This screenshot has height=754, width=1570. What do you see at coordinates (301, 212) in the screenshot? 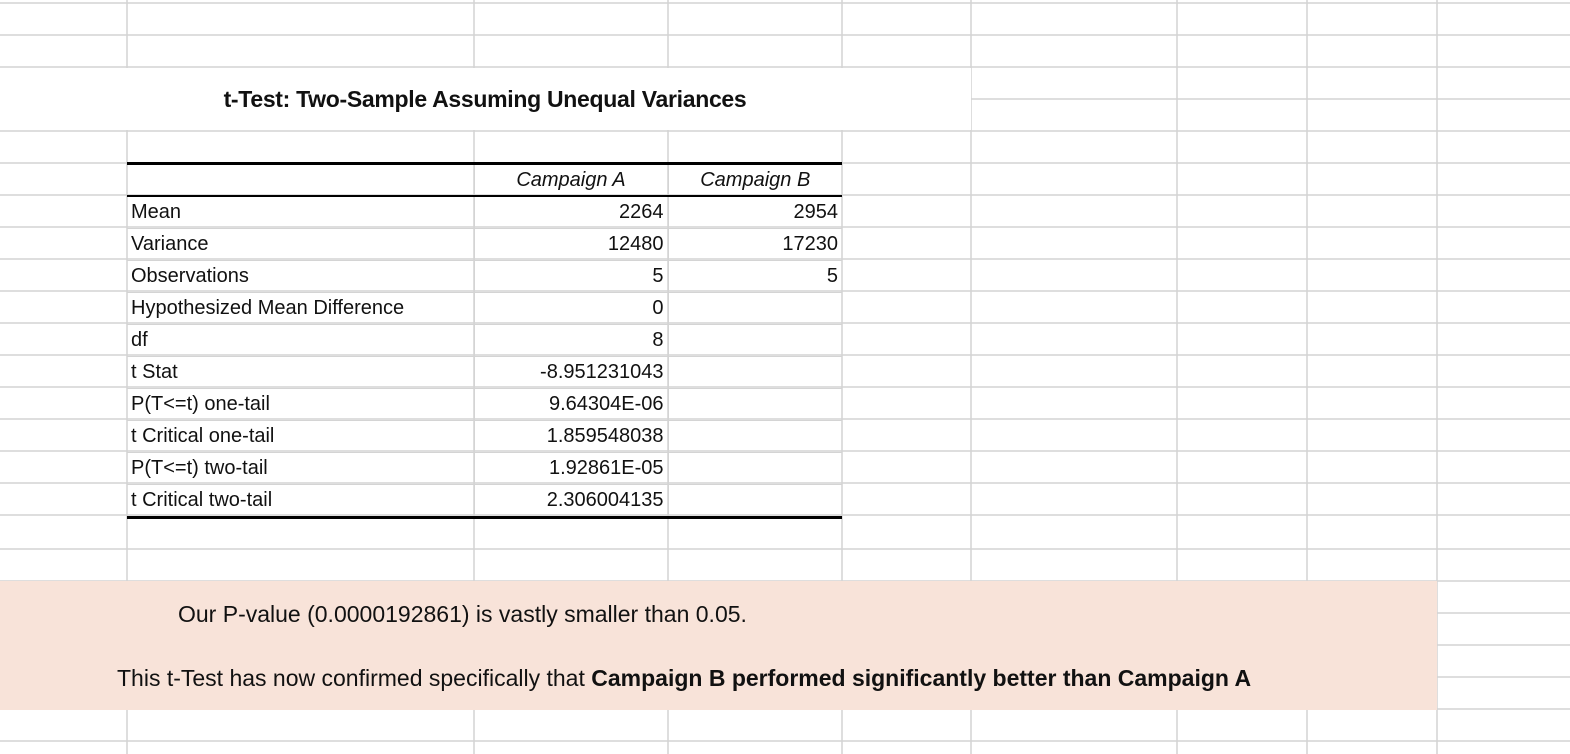
I see `row-label: Mean` at bounding box center [301, 212].